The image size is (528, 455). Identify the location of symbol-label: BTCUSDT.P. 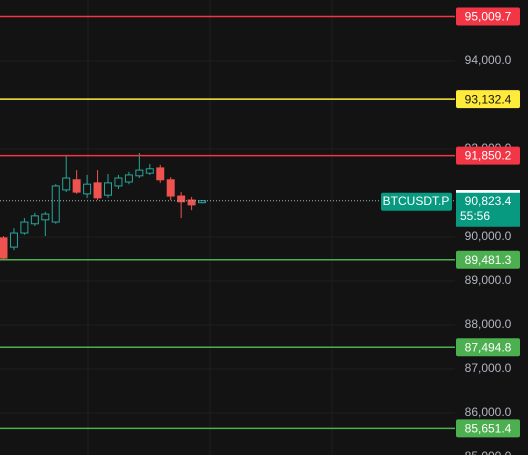
(416, 201).